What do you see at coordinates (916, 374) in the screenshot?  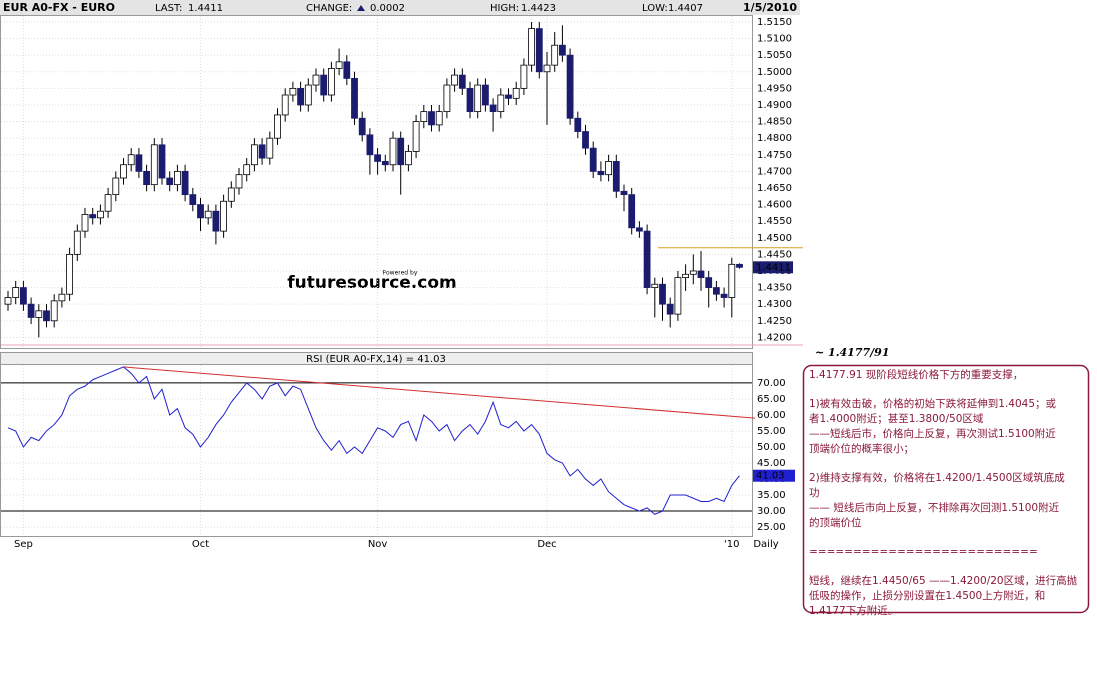 I see `note-line: 1.4177.91 现阶段短线价格下方的重要支撑，` at bounding box center [916, 374].